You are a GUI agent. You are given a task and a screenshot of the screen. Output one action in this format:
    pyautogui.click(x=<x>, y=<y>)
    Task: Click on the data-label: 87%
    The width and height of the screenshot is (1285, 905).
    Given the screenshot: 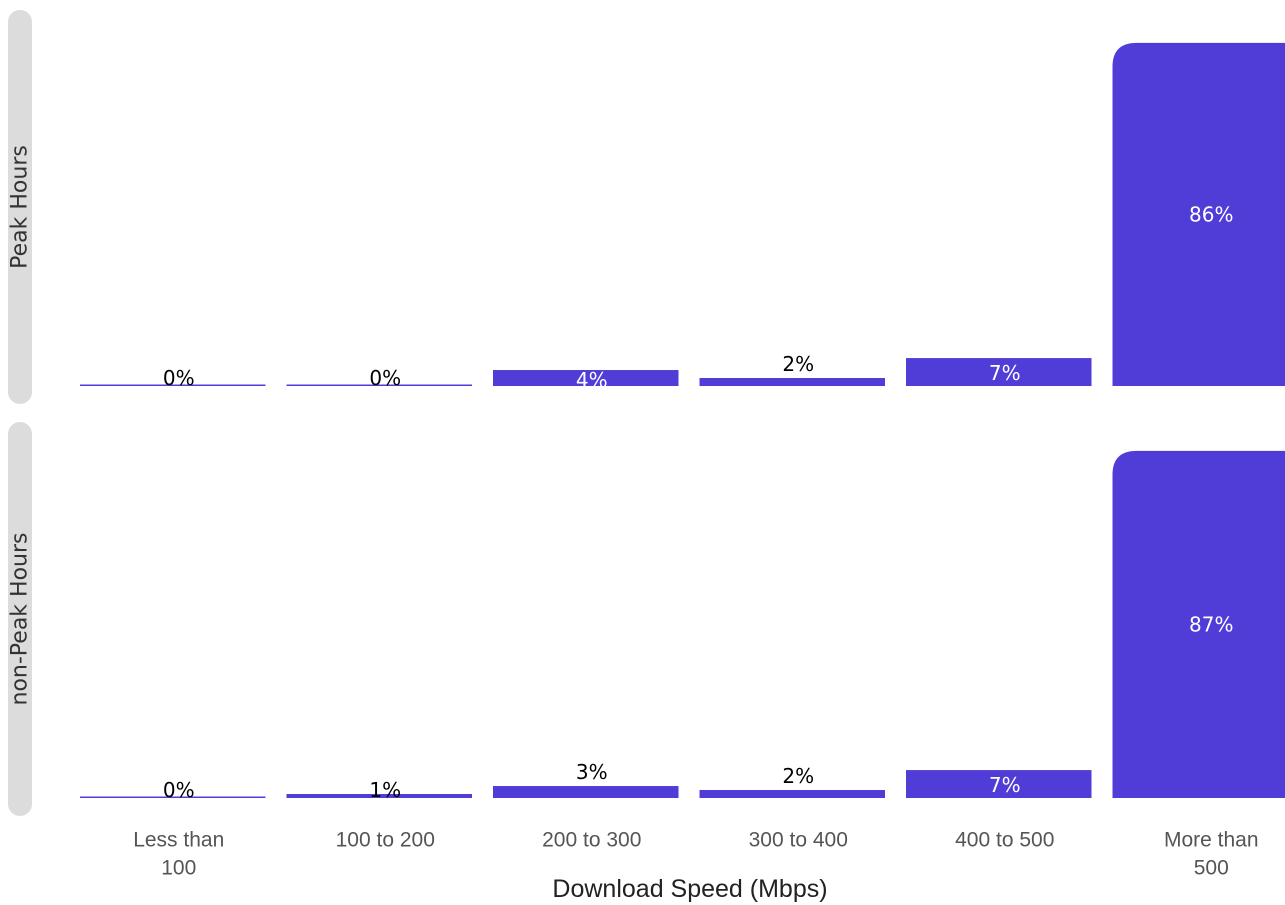 What is the action you would take?
    pyautogui.click(x=1211, y=624)
    